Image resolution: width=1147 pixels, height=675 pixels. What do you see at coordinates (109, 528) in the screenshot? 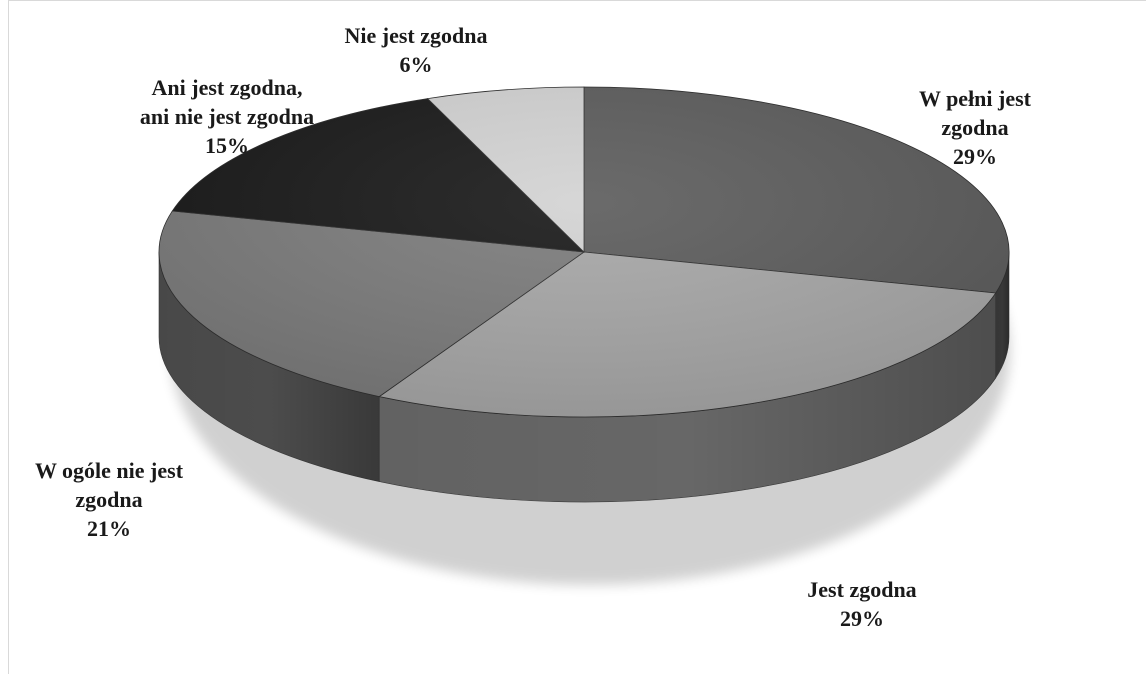
I see `slice-value-label: 21%` at bounding box center [109, 528].